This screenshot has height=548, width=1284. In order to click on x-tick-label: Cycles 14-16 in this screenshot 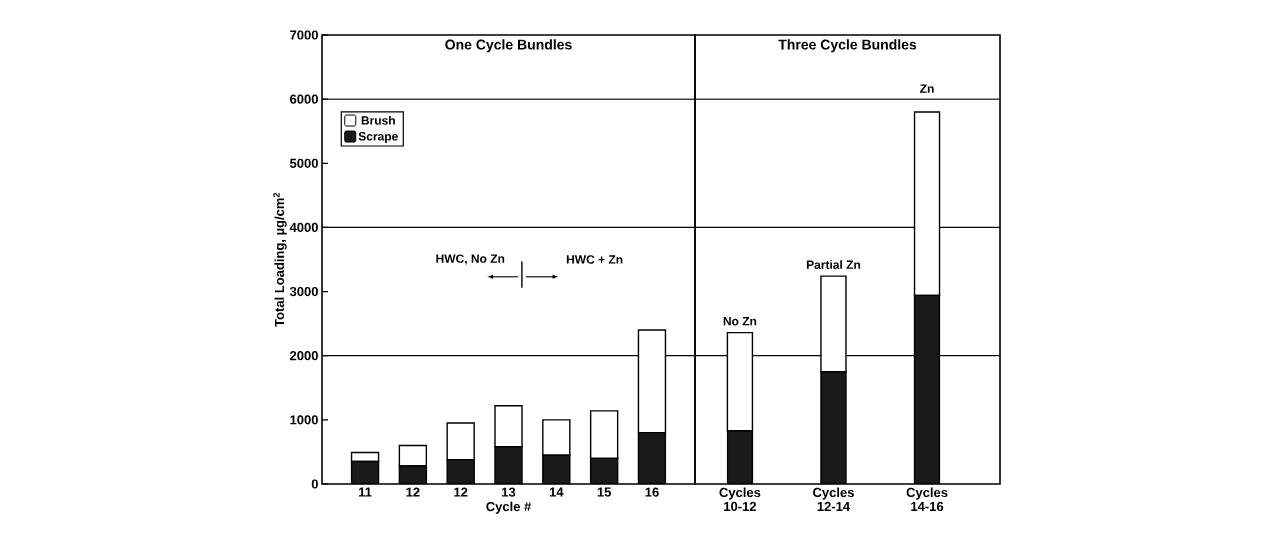, I will do `click(927, 499)`.